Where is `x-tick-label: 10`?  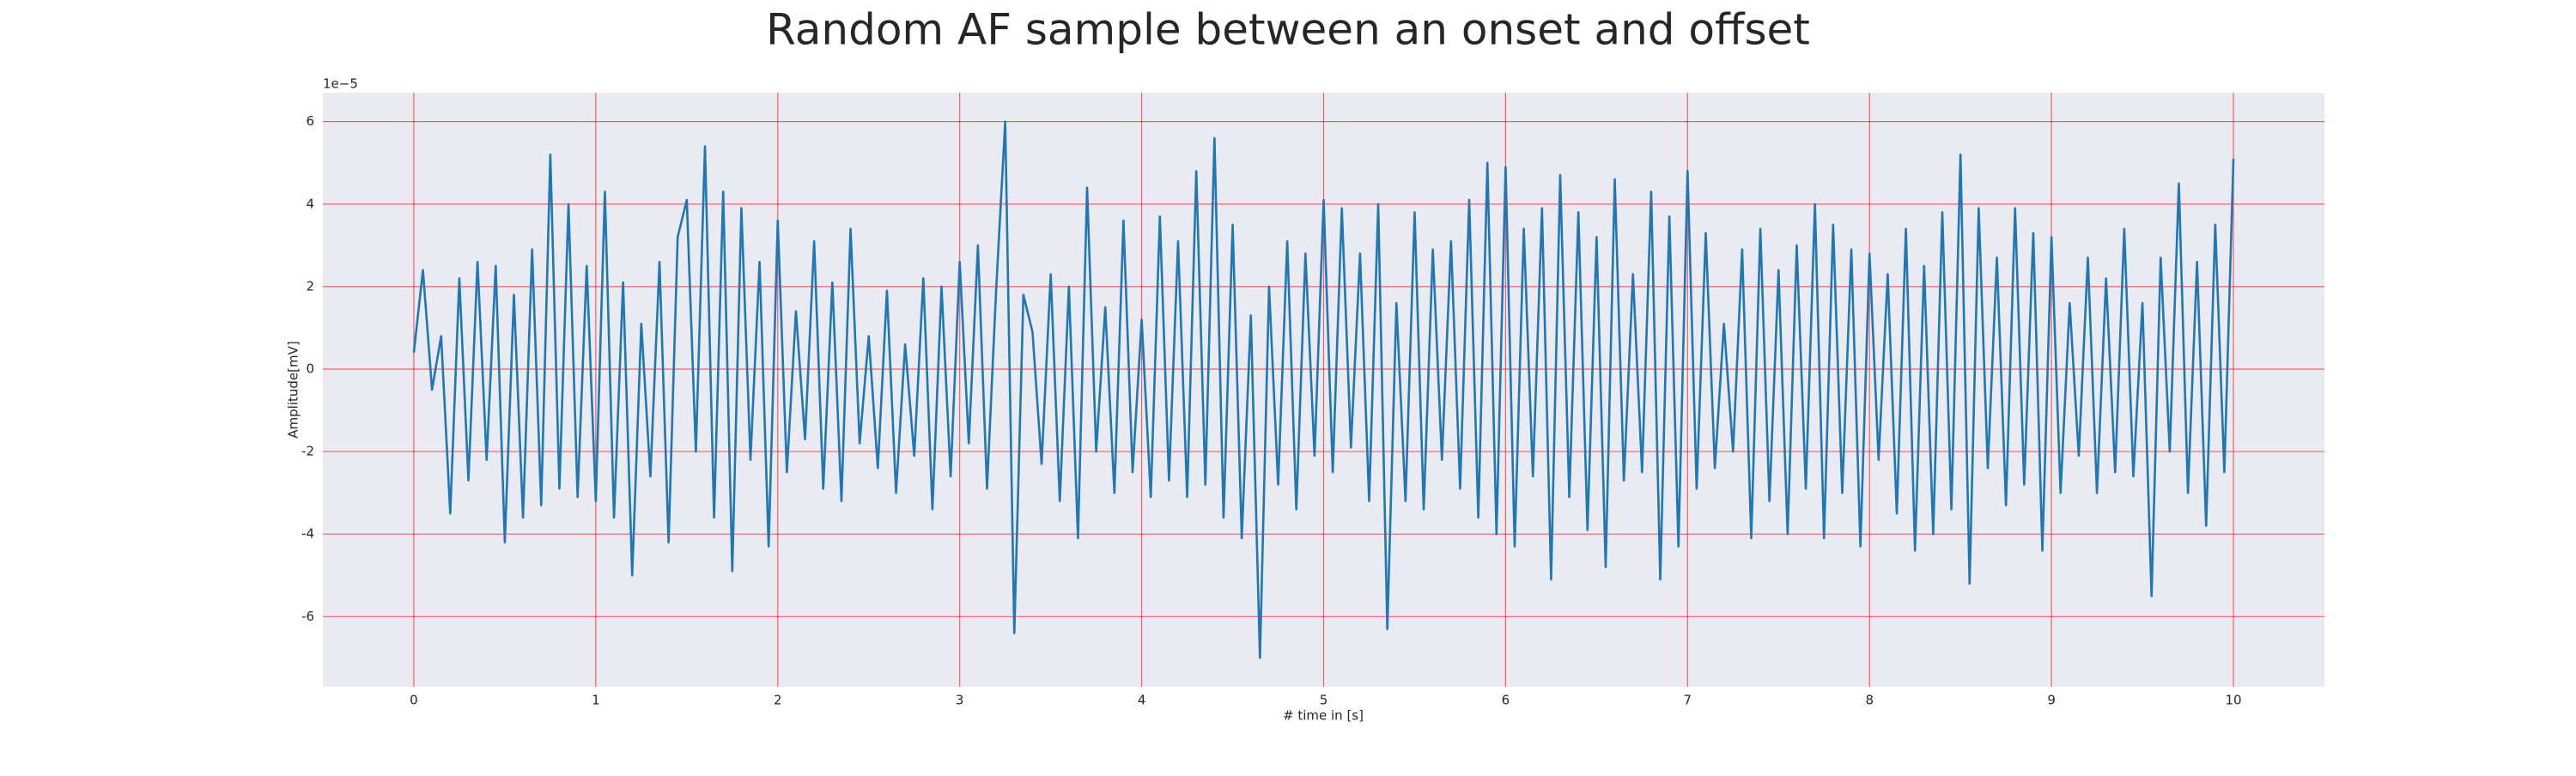
x-tick-label: 10 is located at coordinates (2233, 701).